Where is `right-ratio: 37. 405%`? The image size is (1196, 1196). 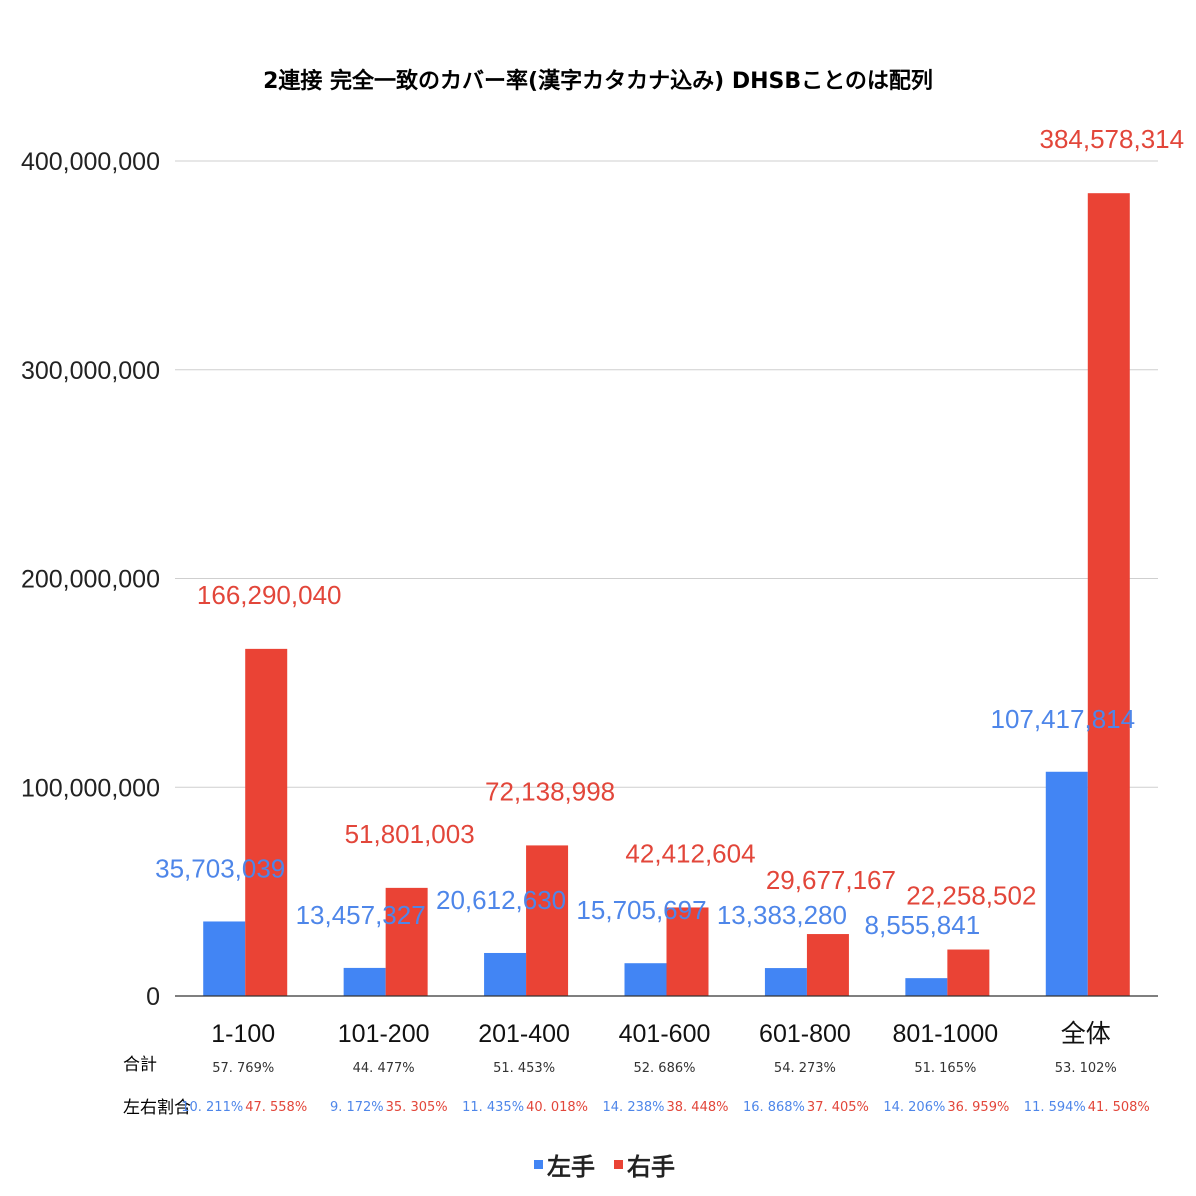 right-ratio: 37. 405% is located at coordinates (838, 1107).